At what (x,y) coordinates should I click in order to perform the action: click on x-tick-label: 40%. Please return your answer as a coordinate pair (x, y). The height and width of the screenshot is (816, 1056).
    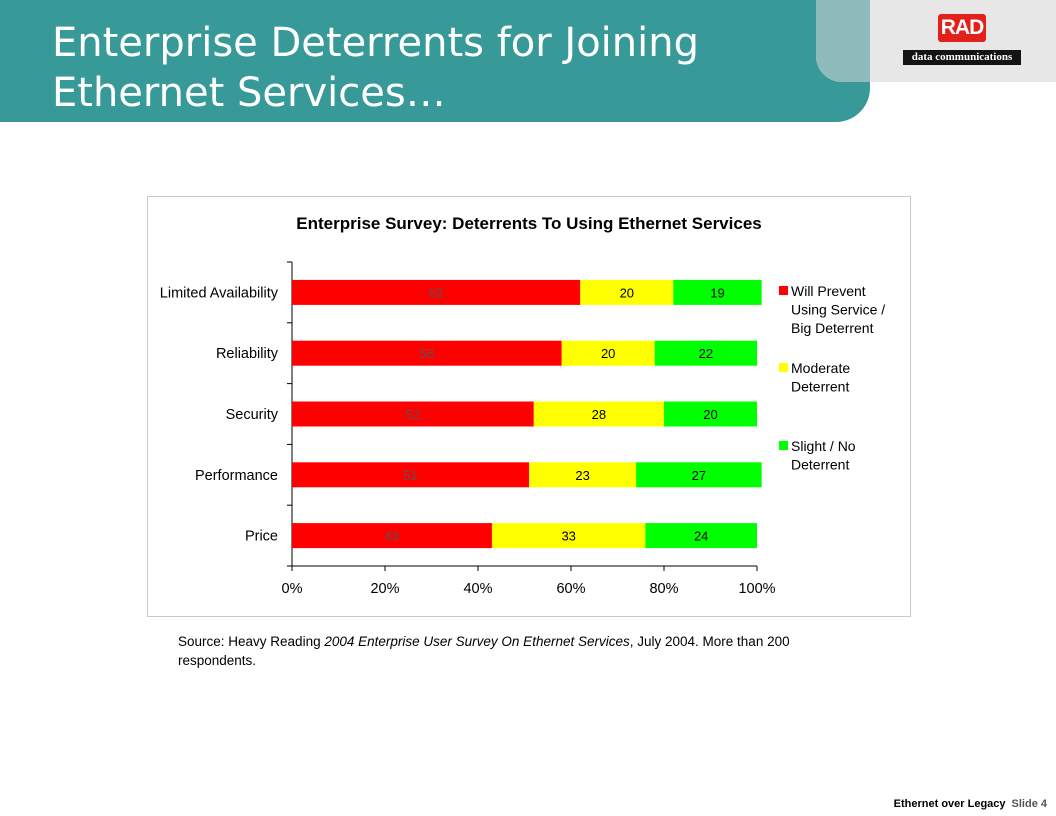
    Looking at the image, I should click on (477, 589).